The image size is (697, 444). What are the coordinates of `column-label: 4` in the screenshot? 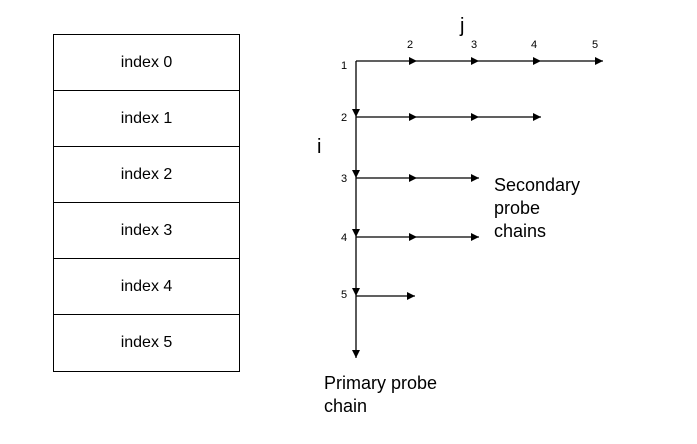 It's located at (534, 45).